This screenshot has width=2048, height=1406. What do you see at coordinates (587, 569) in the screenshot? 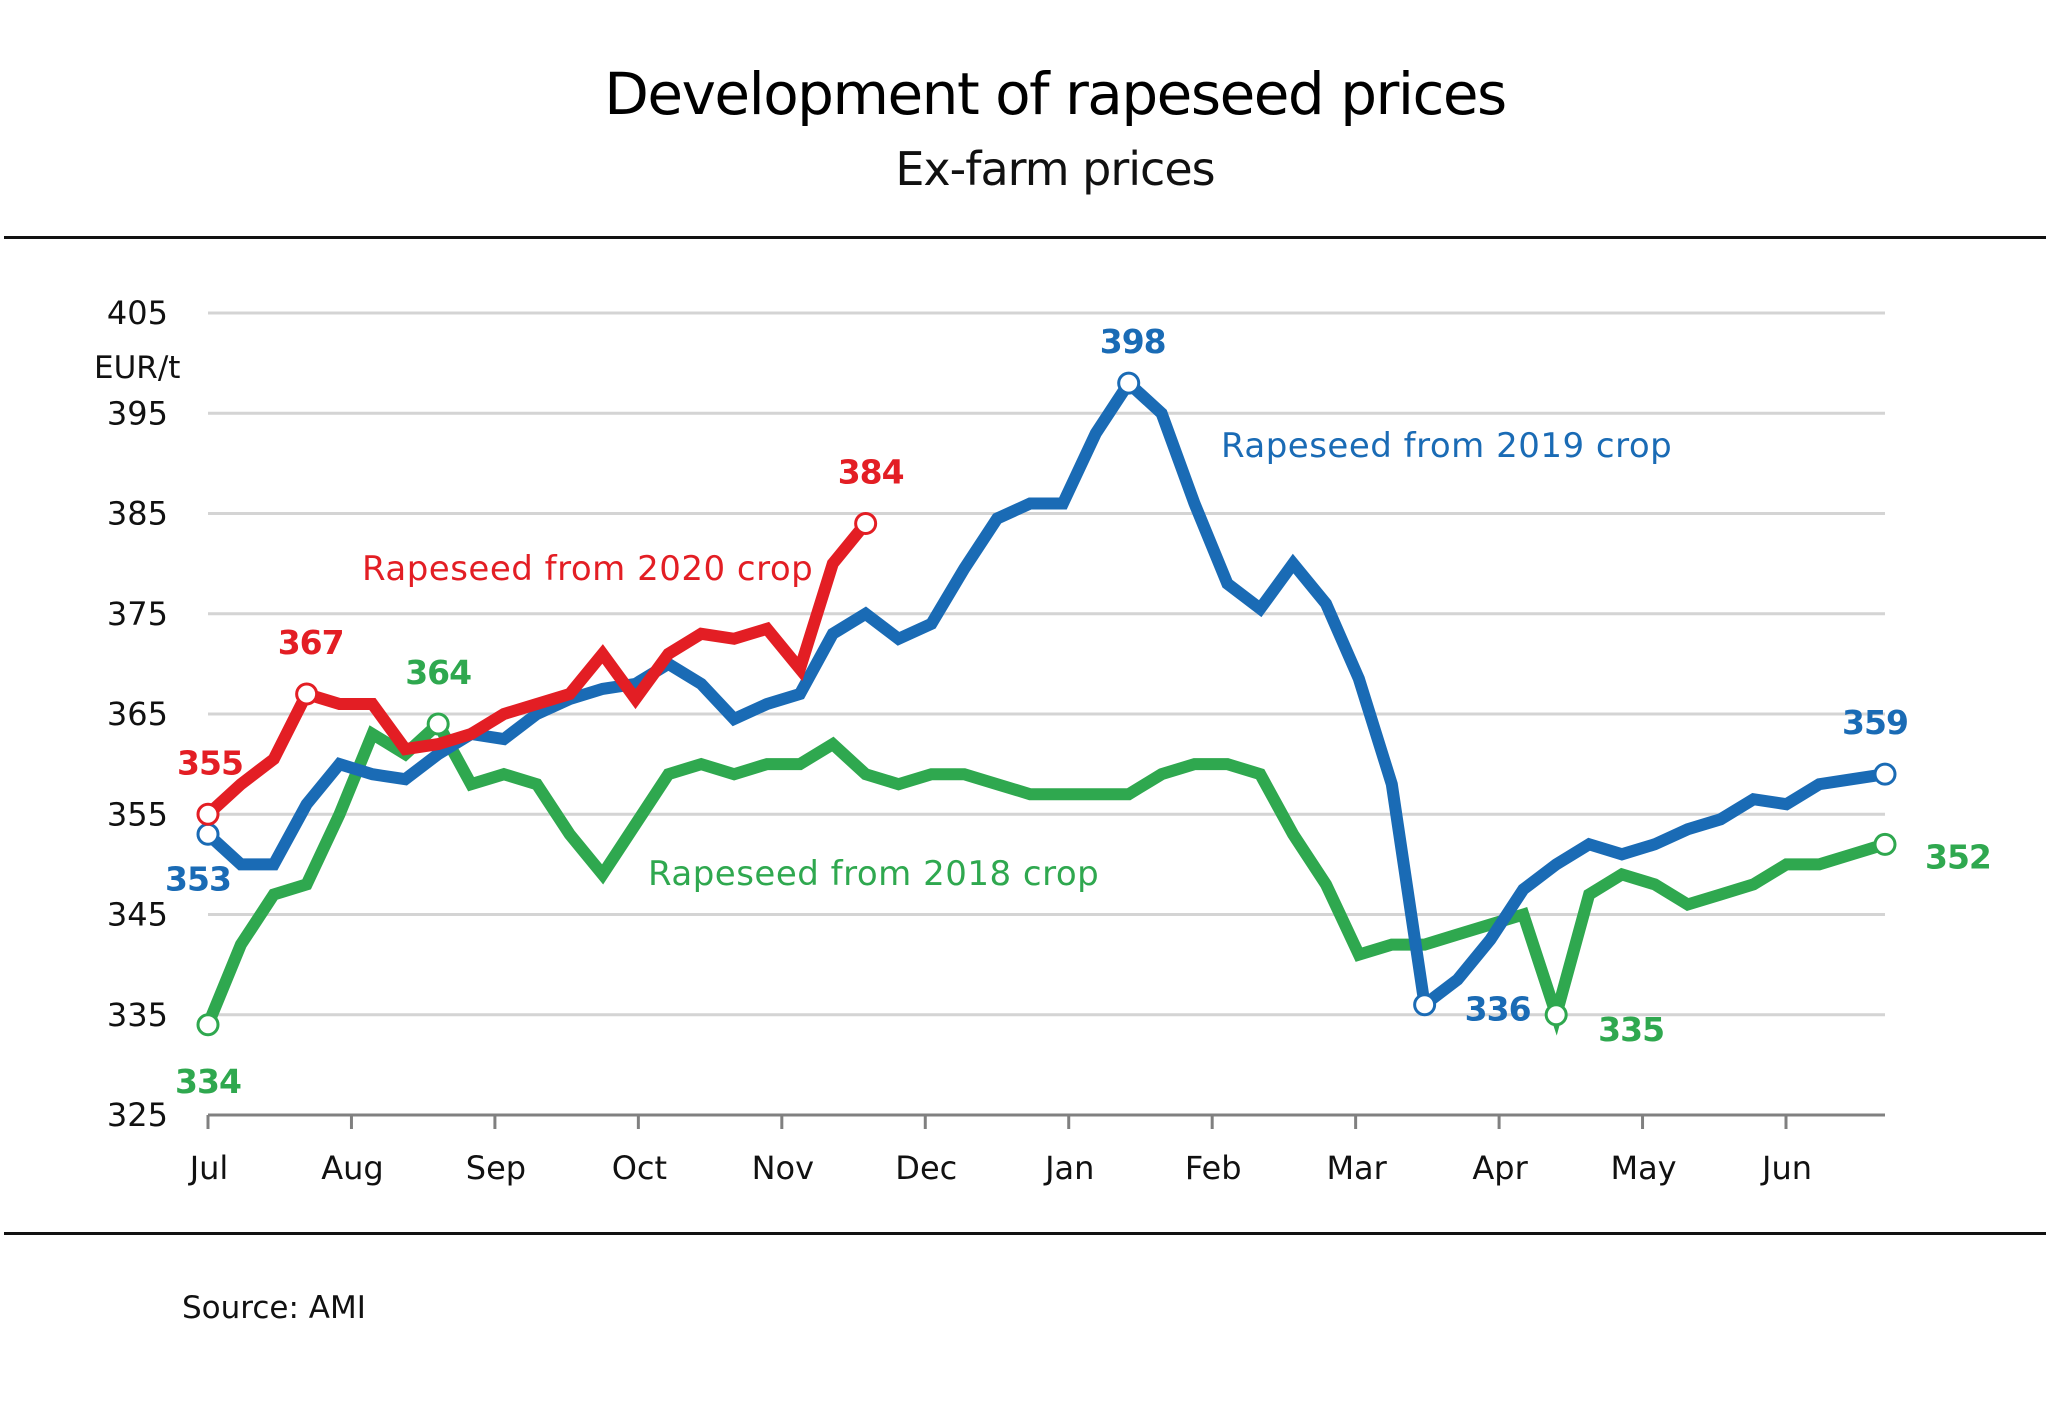
I see `series-label-rapeseed-from-2020-crop: Rapeseed from 2020 crop` at bounding box center [587, 569].